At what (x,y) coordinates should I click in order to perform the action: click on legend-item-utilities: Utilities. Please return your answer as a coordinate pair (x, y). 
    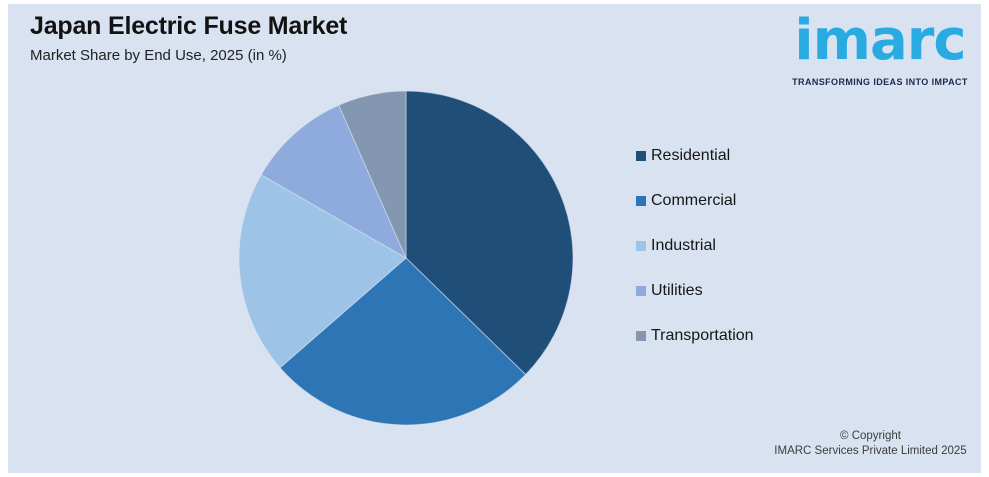
    Looking at the image, I should click on (695, 290).